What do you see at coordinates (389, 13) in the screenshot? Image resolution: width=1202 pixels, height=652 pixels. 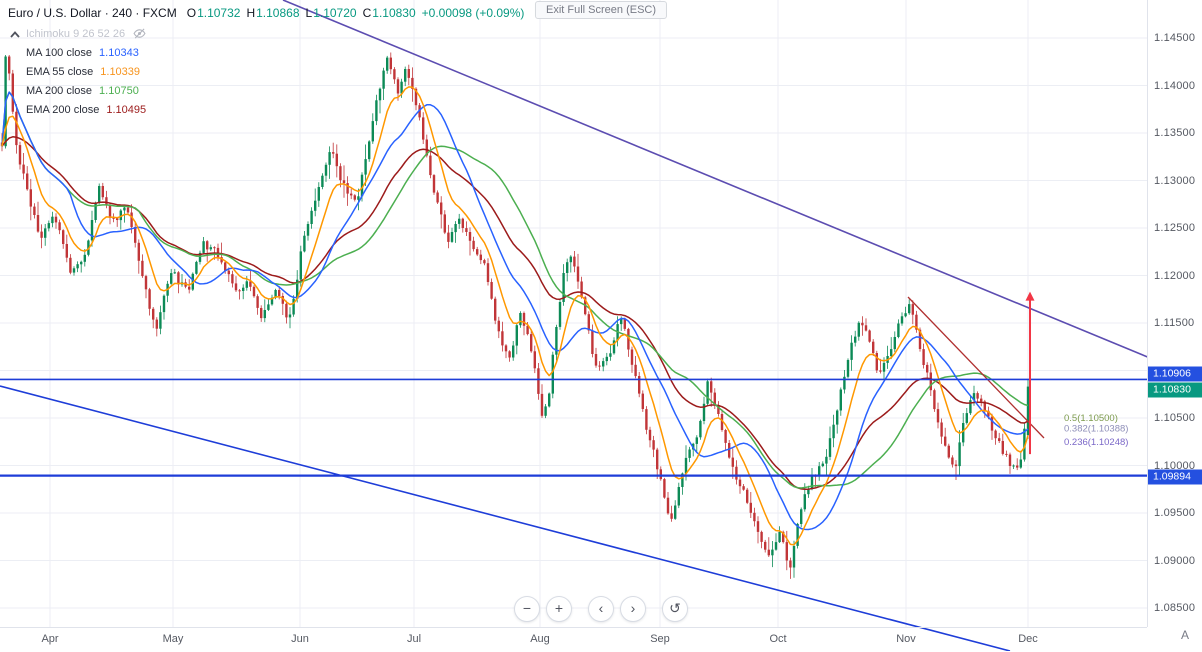 I see `ohlc-c: C1.10830` at bounding box center [389, 13].